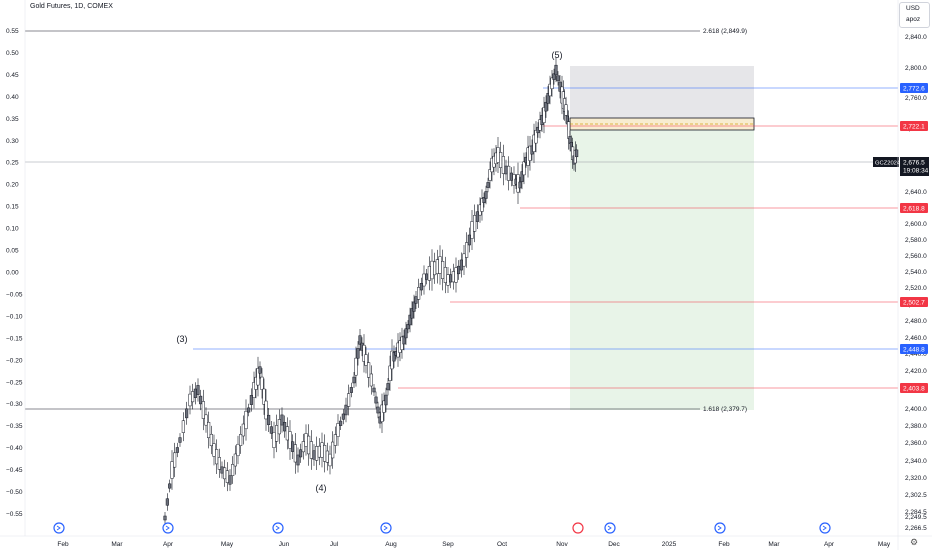 Image resolution: width=932 pixels, height=550 pixels. I want to click on x-axis-tick: Jul, so click(334, 544).